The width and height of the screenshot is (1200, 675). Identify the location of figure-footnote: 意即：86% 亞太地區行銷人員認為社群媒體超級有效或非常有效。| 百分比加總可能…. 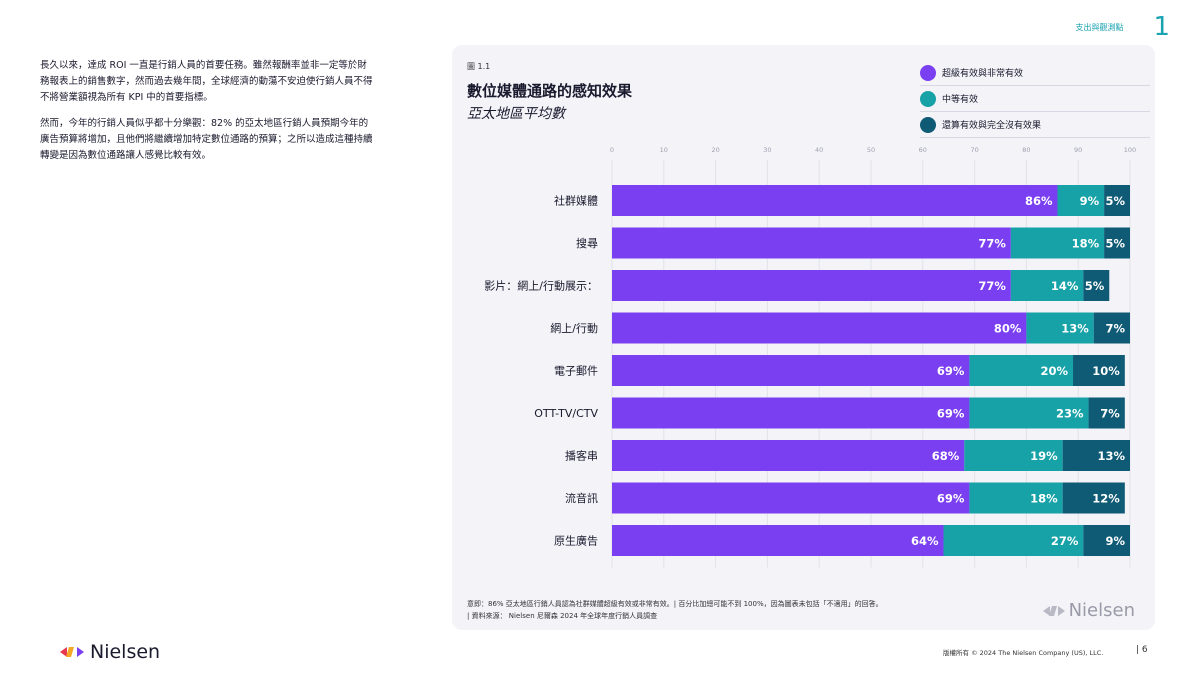
(747, 610).